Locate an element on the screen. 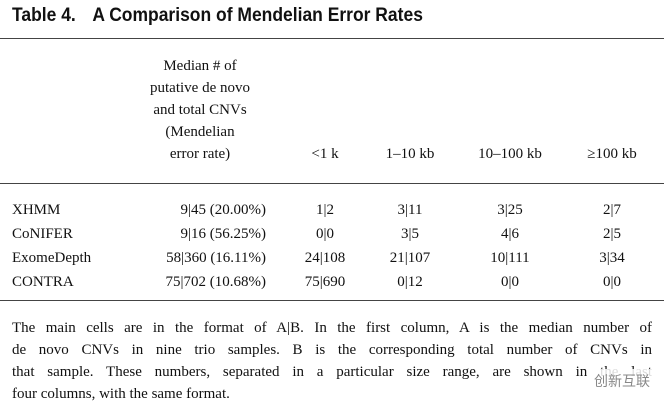  cell: 9|45 (20.00%) is located at coordinates (223, 210).